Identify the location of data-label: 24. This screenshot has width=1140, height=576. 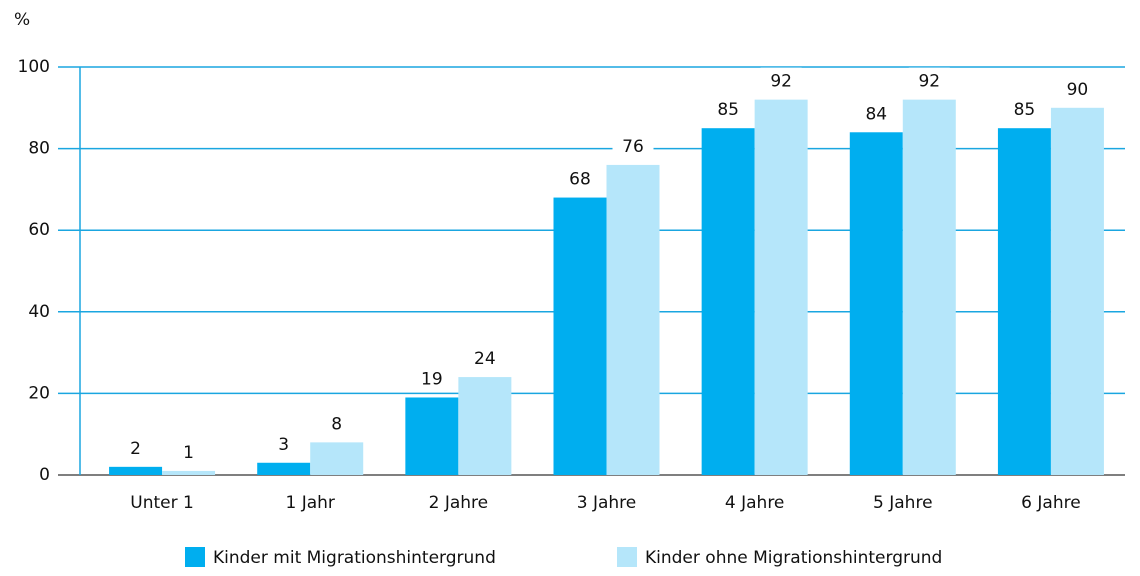
(485, 359).